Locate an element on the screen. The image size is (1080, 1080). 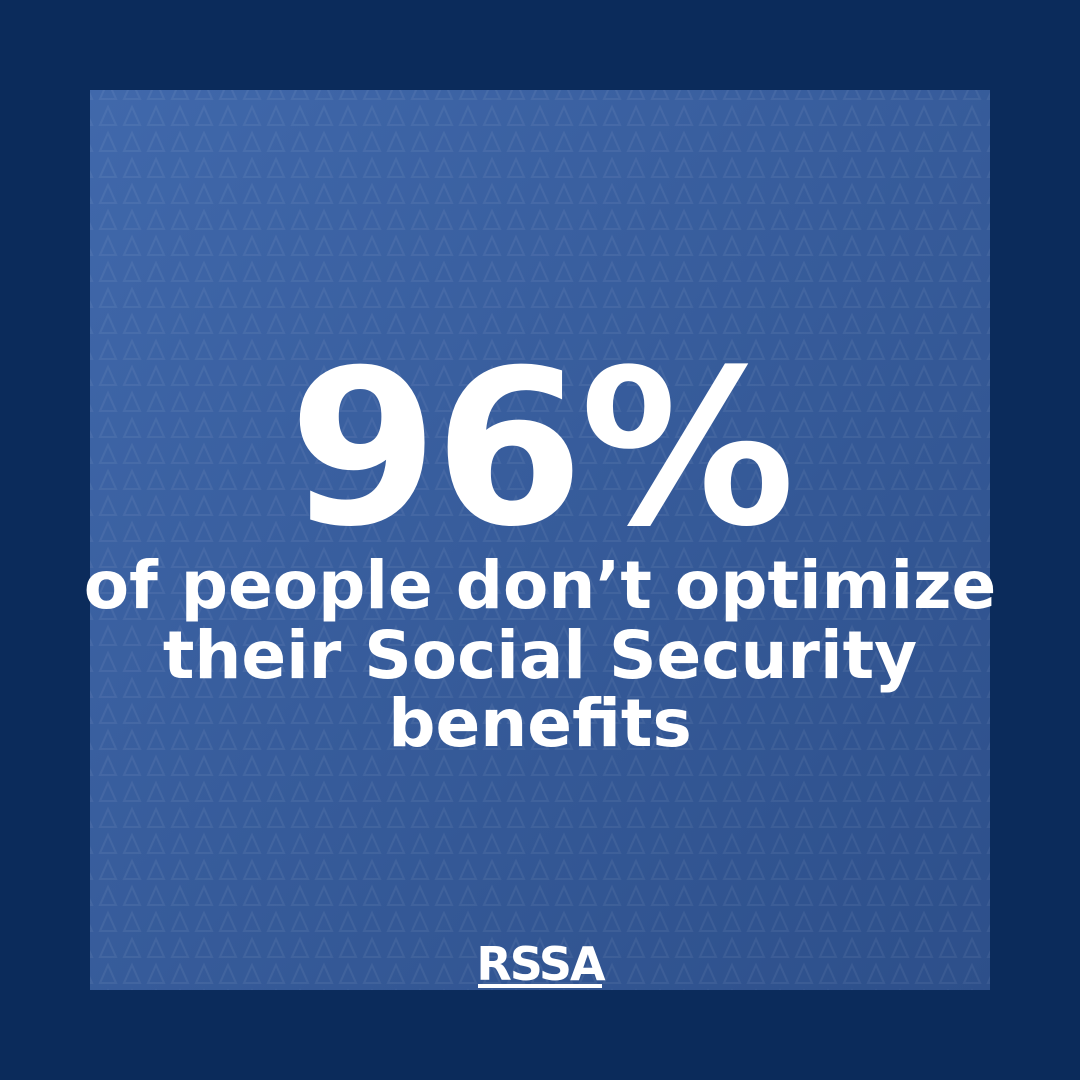
headline-line: benefits is located at coordinates (540, 723).